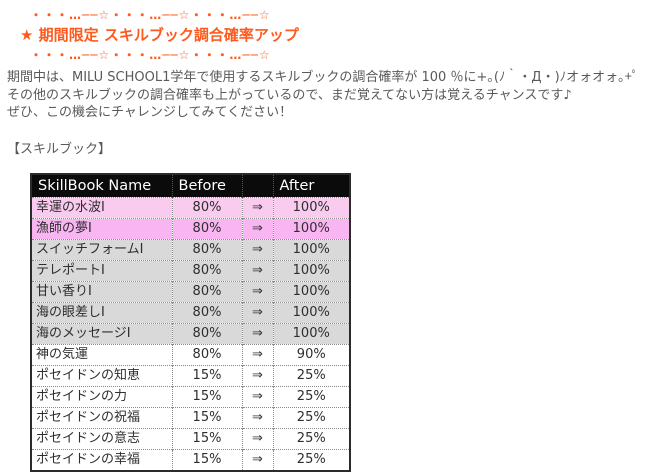  I want to click on column-header-after: After, so click(311, 185).